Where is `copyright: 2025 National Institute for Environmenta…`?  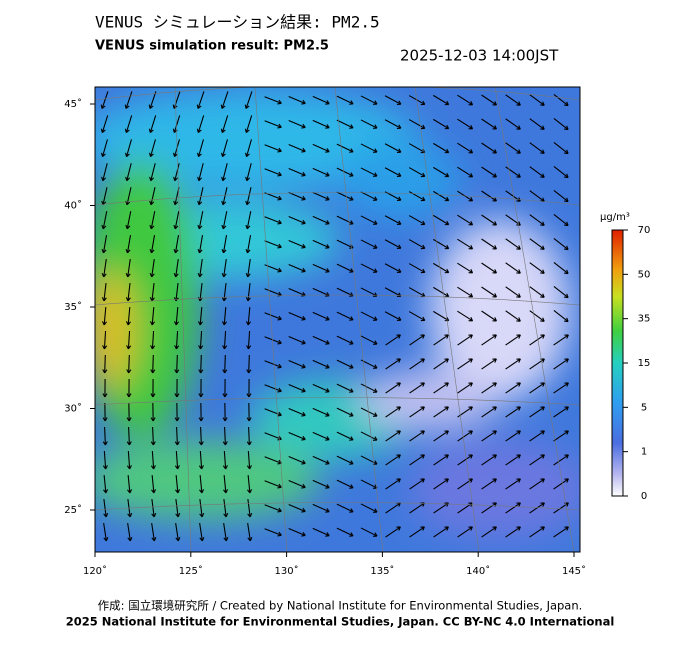 copyright: 2025 National Institute for Environmenta… is located at coordinates (340, 622).